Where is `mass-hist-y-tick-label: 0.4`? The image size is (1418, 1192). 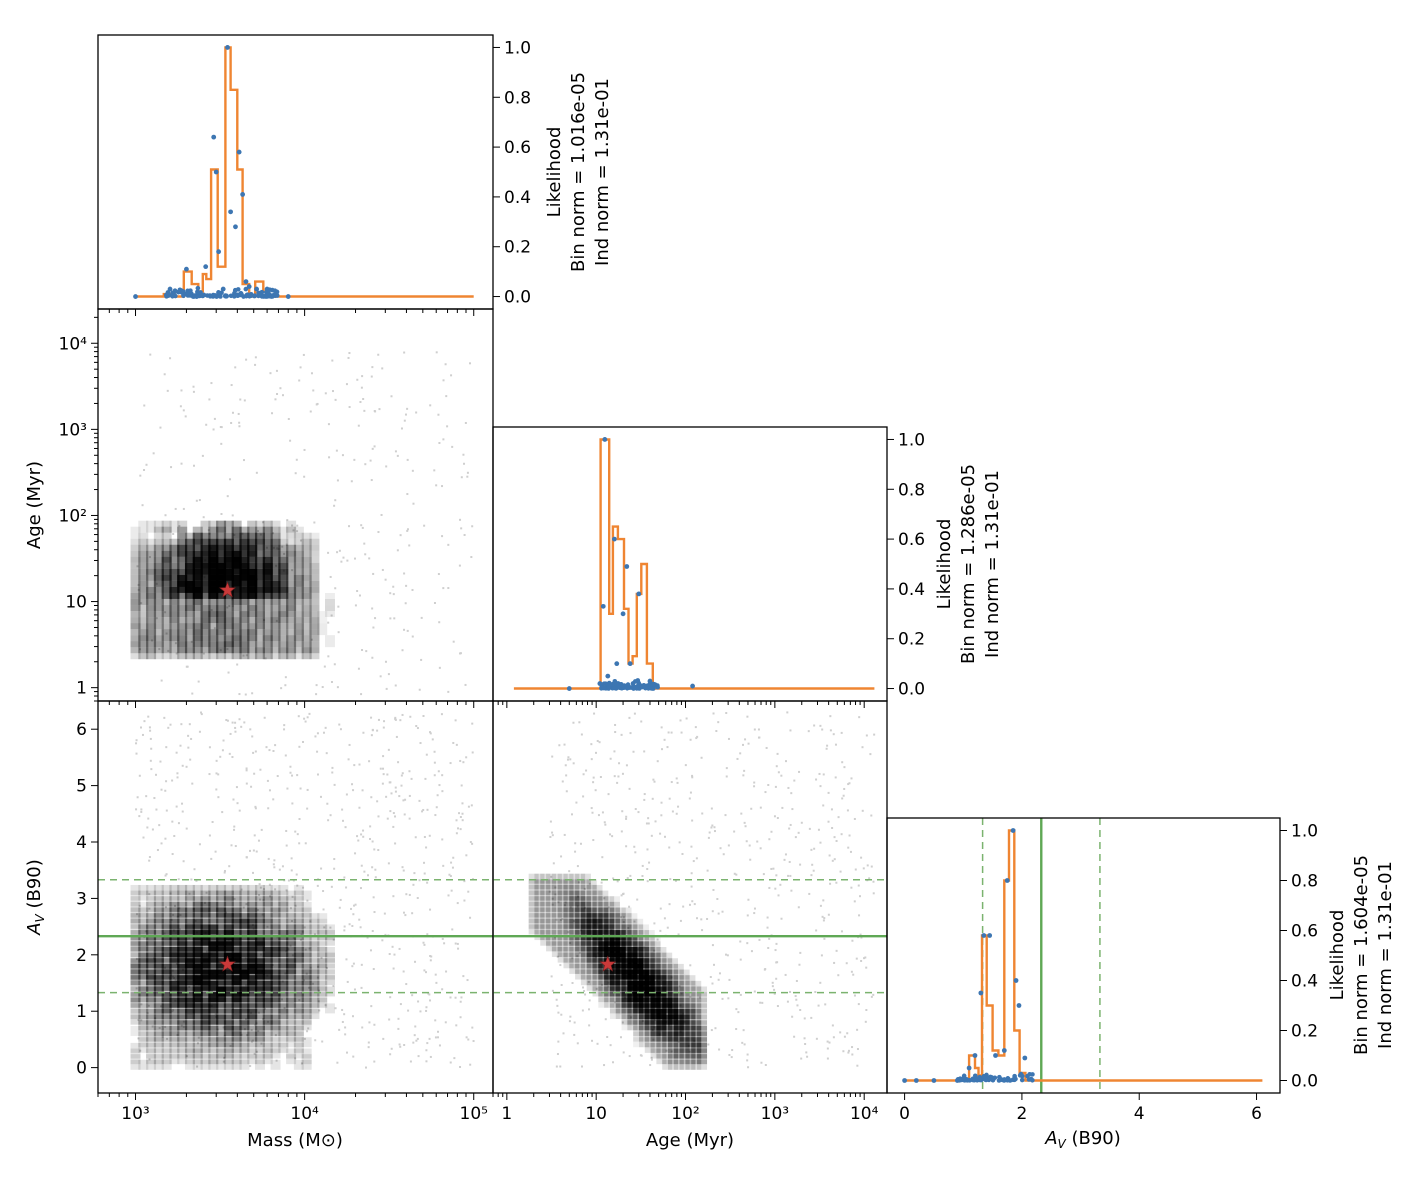
mass-hist-y-tick-label: 0.4 is located at coordinates (517, 198).